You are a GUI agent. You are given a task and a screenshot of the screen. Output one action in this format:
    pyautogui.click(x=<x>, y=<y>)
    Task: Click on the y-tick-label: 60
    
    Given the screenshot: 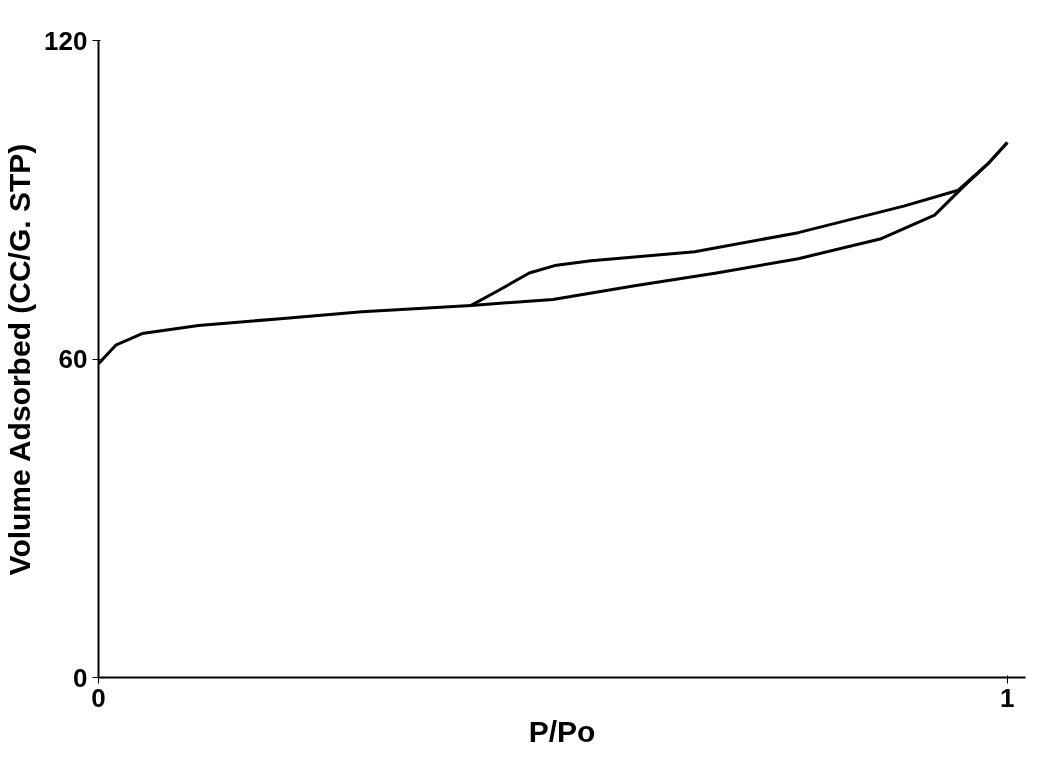 What is the action you would take?
    pyautogui.click(x=73, y=359)
    